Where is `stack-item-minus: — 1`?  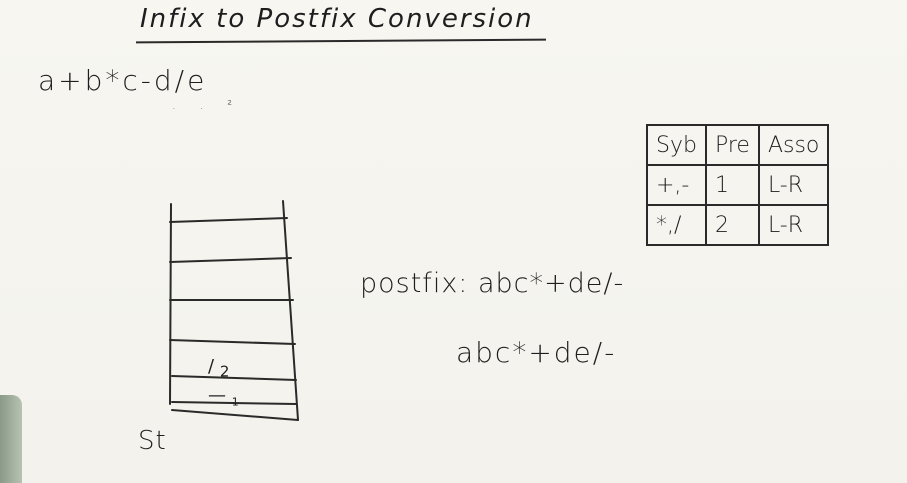
stack-item-minus: — 1 is located at coordinates (223, 397).